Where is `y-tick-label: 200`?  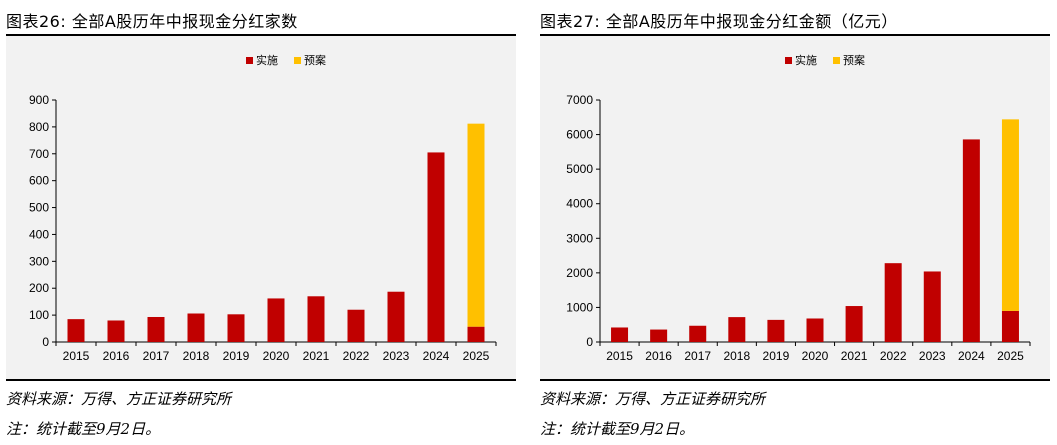
y-tick-label: 200 is located at coordinates (39, 288).